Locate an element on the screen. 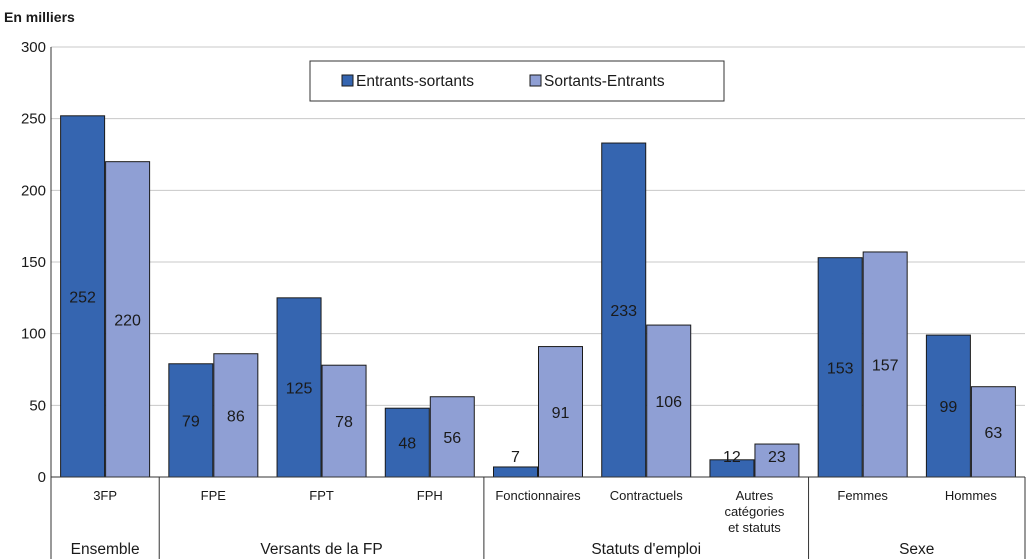  data-label: 48 is located at coordinates (407, 444).